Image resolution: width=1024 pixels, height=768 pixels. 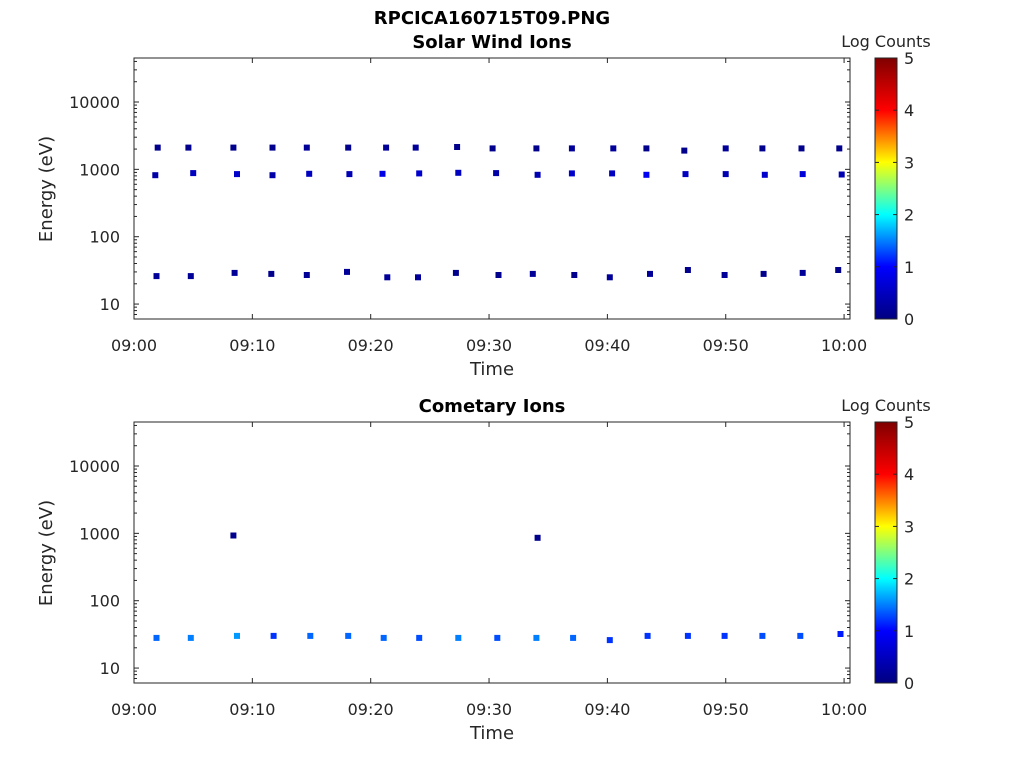 What do you see at coordinates (909, 526) in the screenshot?
I see `colorbar-tick-label: 3` at bounding box center [909, 526].